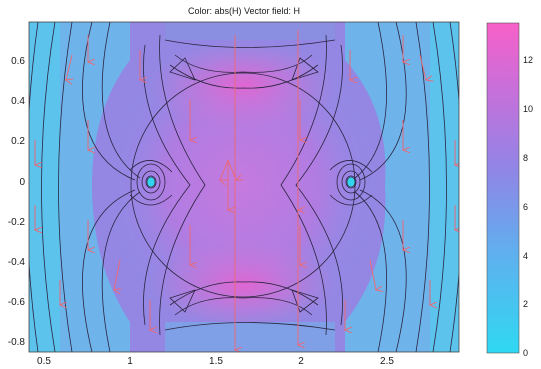 The height and width of the screenshot is (369, 541). What do you see at coordinates (18, 61) in the screenshot?
I see `y-tick-label: 0.6` at bounding box center [18, 61].